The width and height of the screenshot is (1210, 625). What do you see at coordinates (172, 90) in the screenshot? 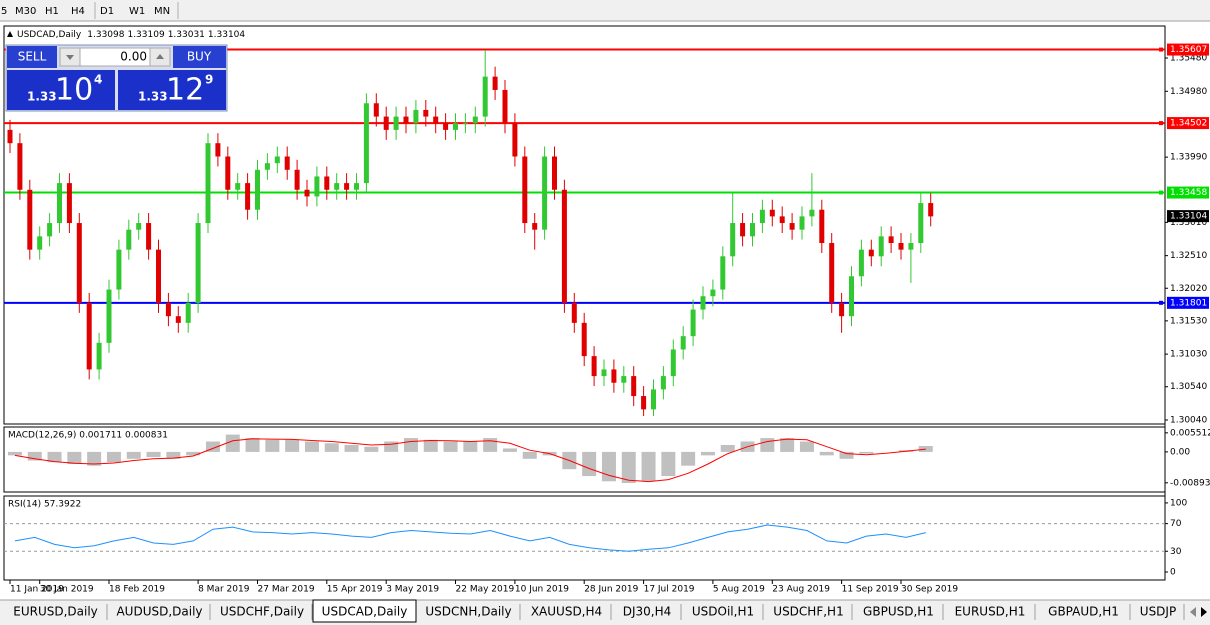
I see `ask-box` at bounding box center [172, 90].